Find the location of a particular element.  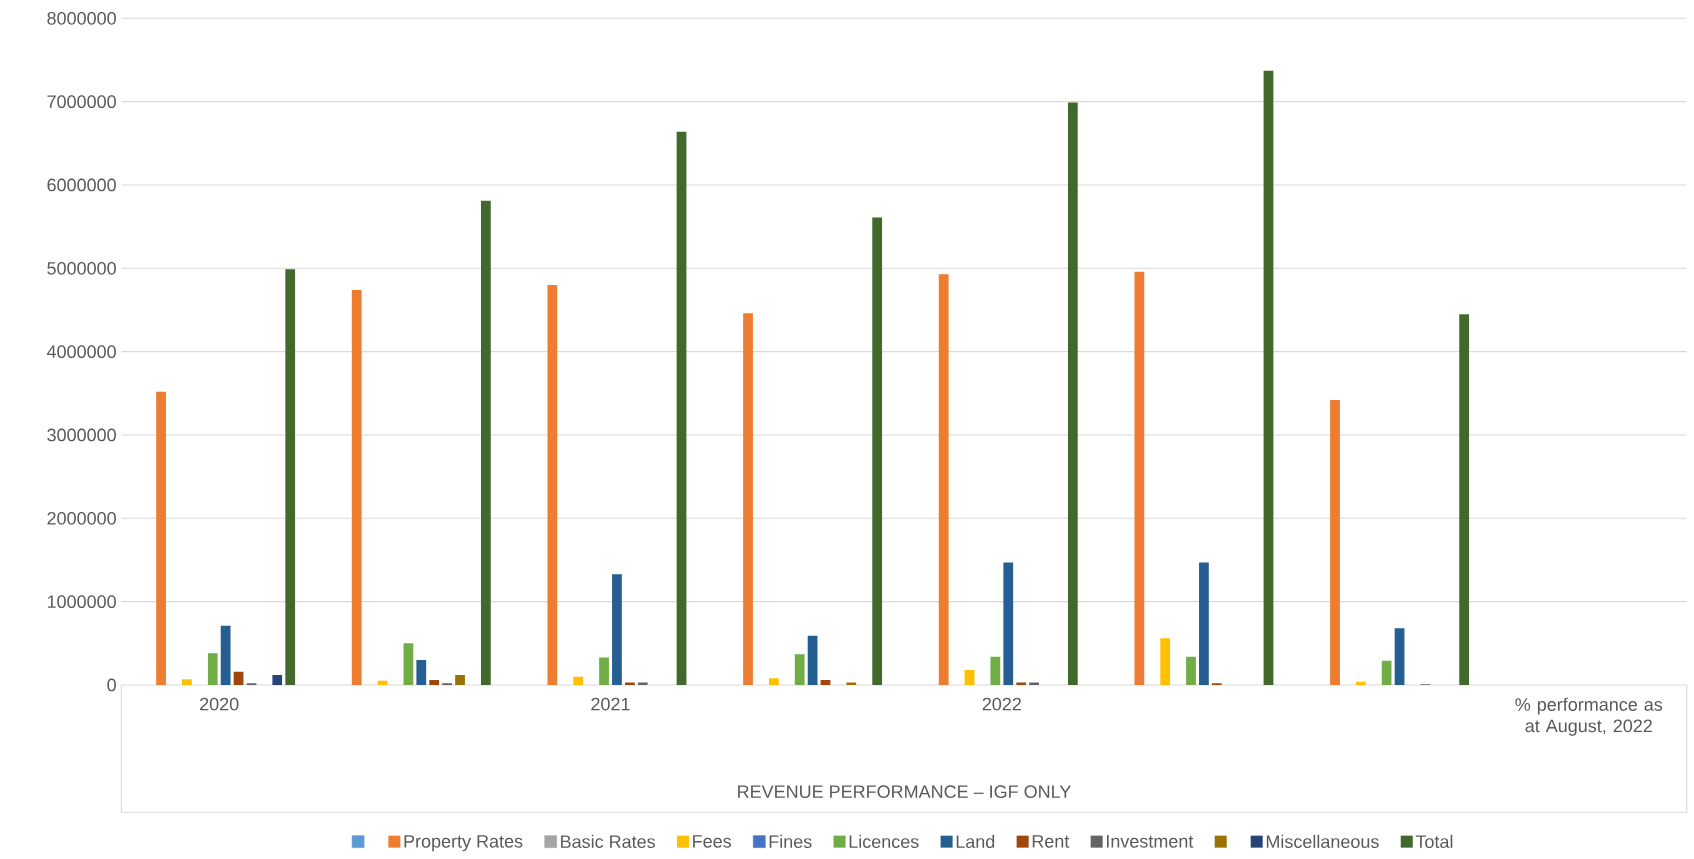

legend-label: Basic Rates is located at coordinates (608, 841).